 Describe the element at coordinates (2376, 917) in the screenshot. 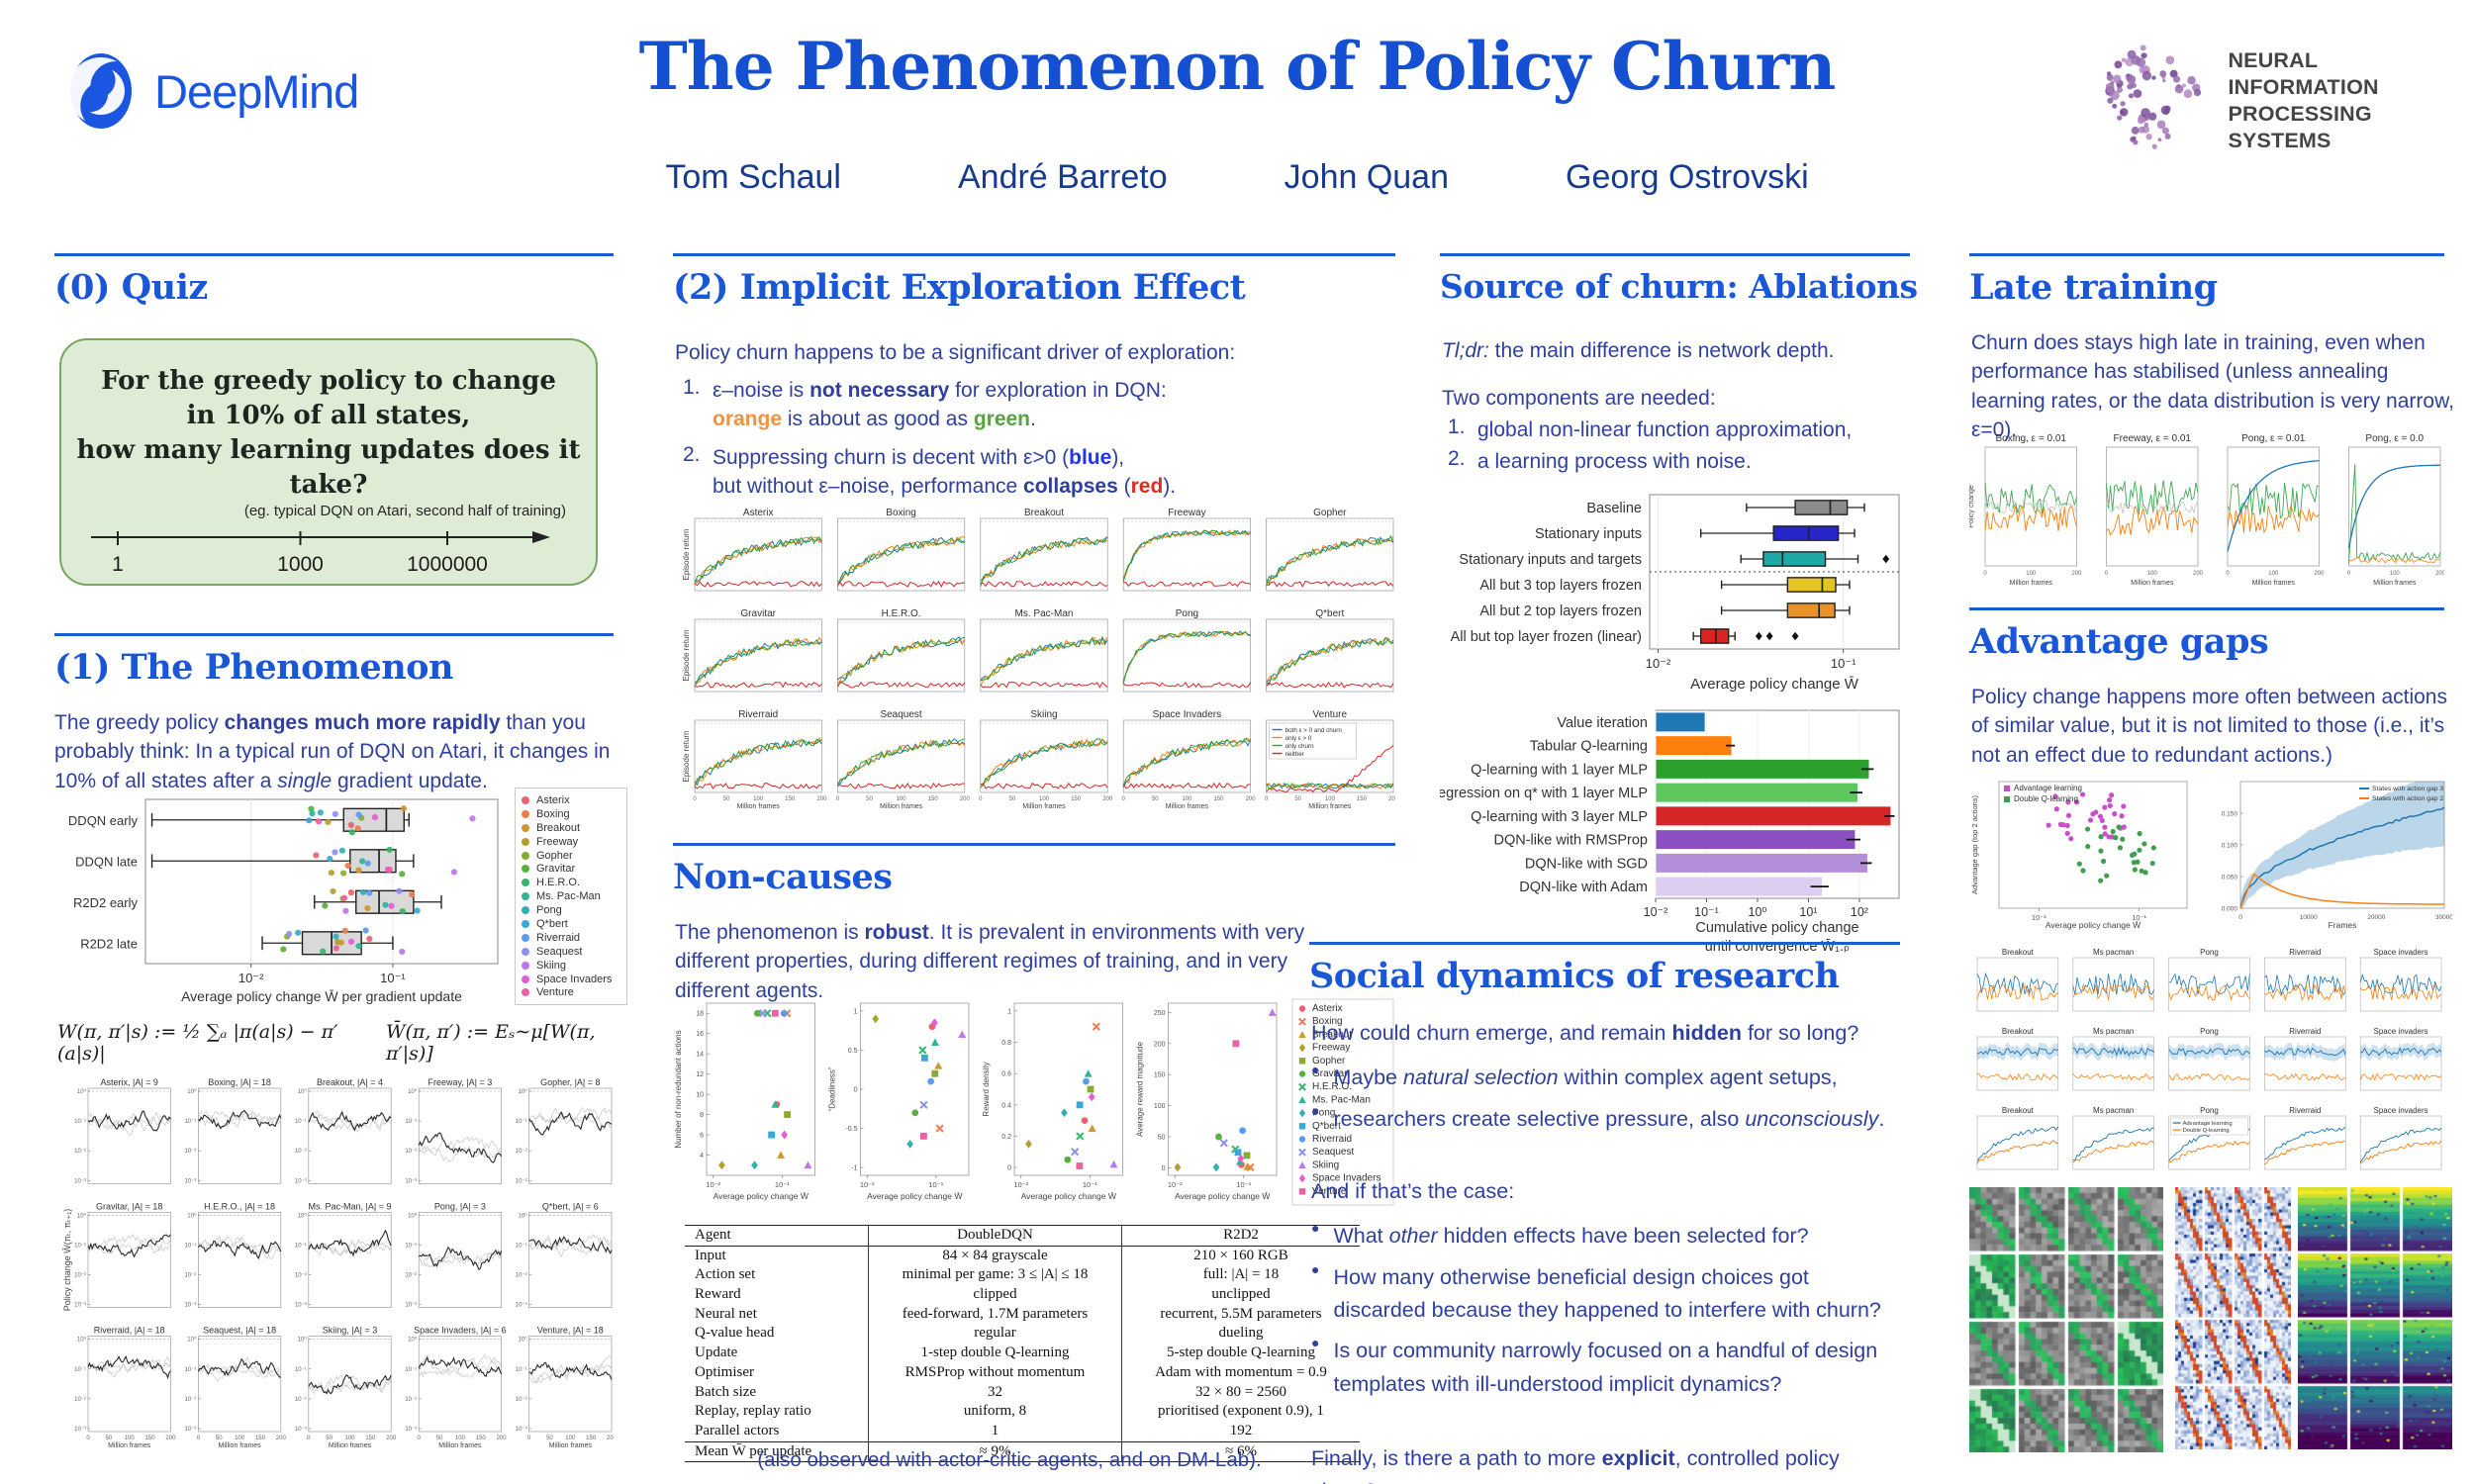

I see `svg-text: 20000` at that location.